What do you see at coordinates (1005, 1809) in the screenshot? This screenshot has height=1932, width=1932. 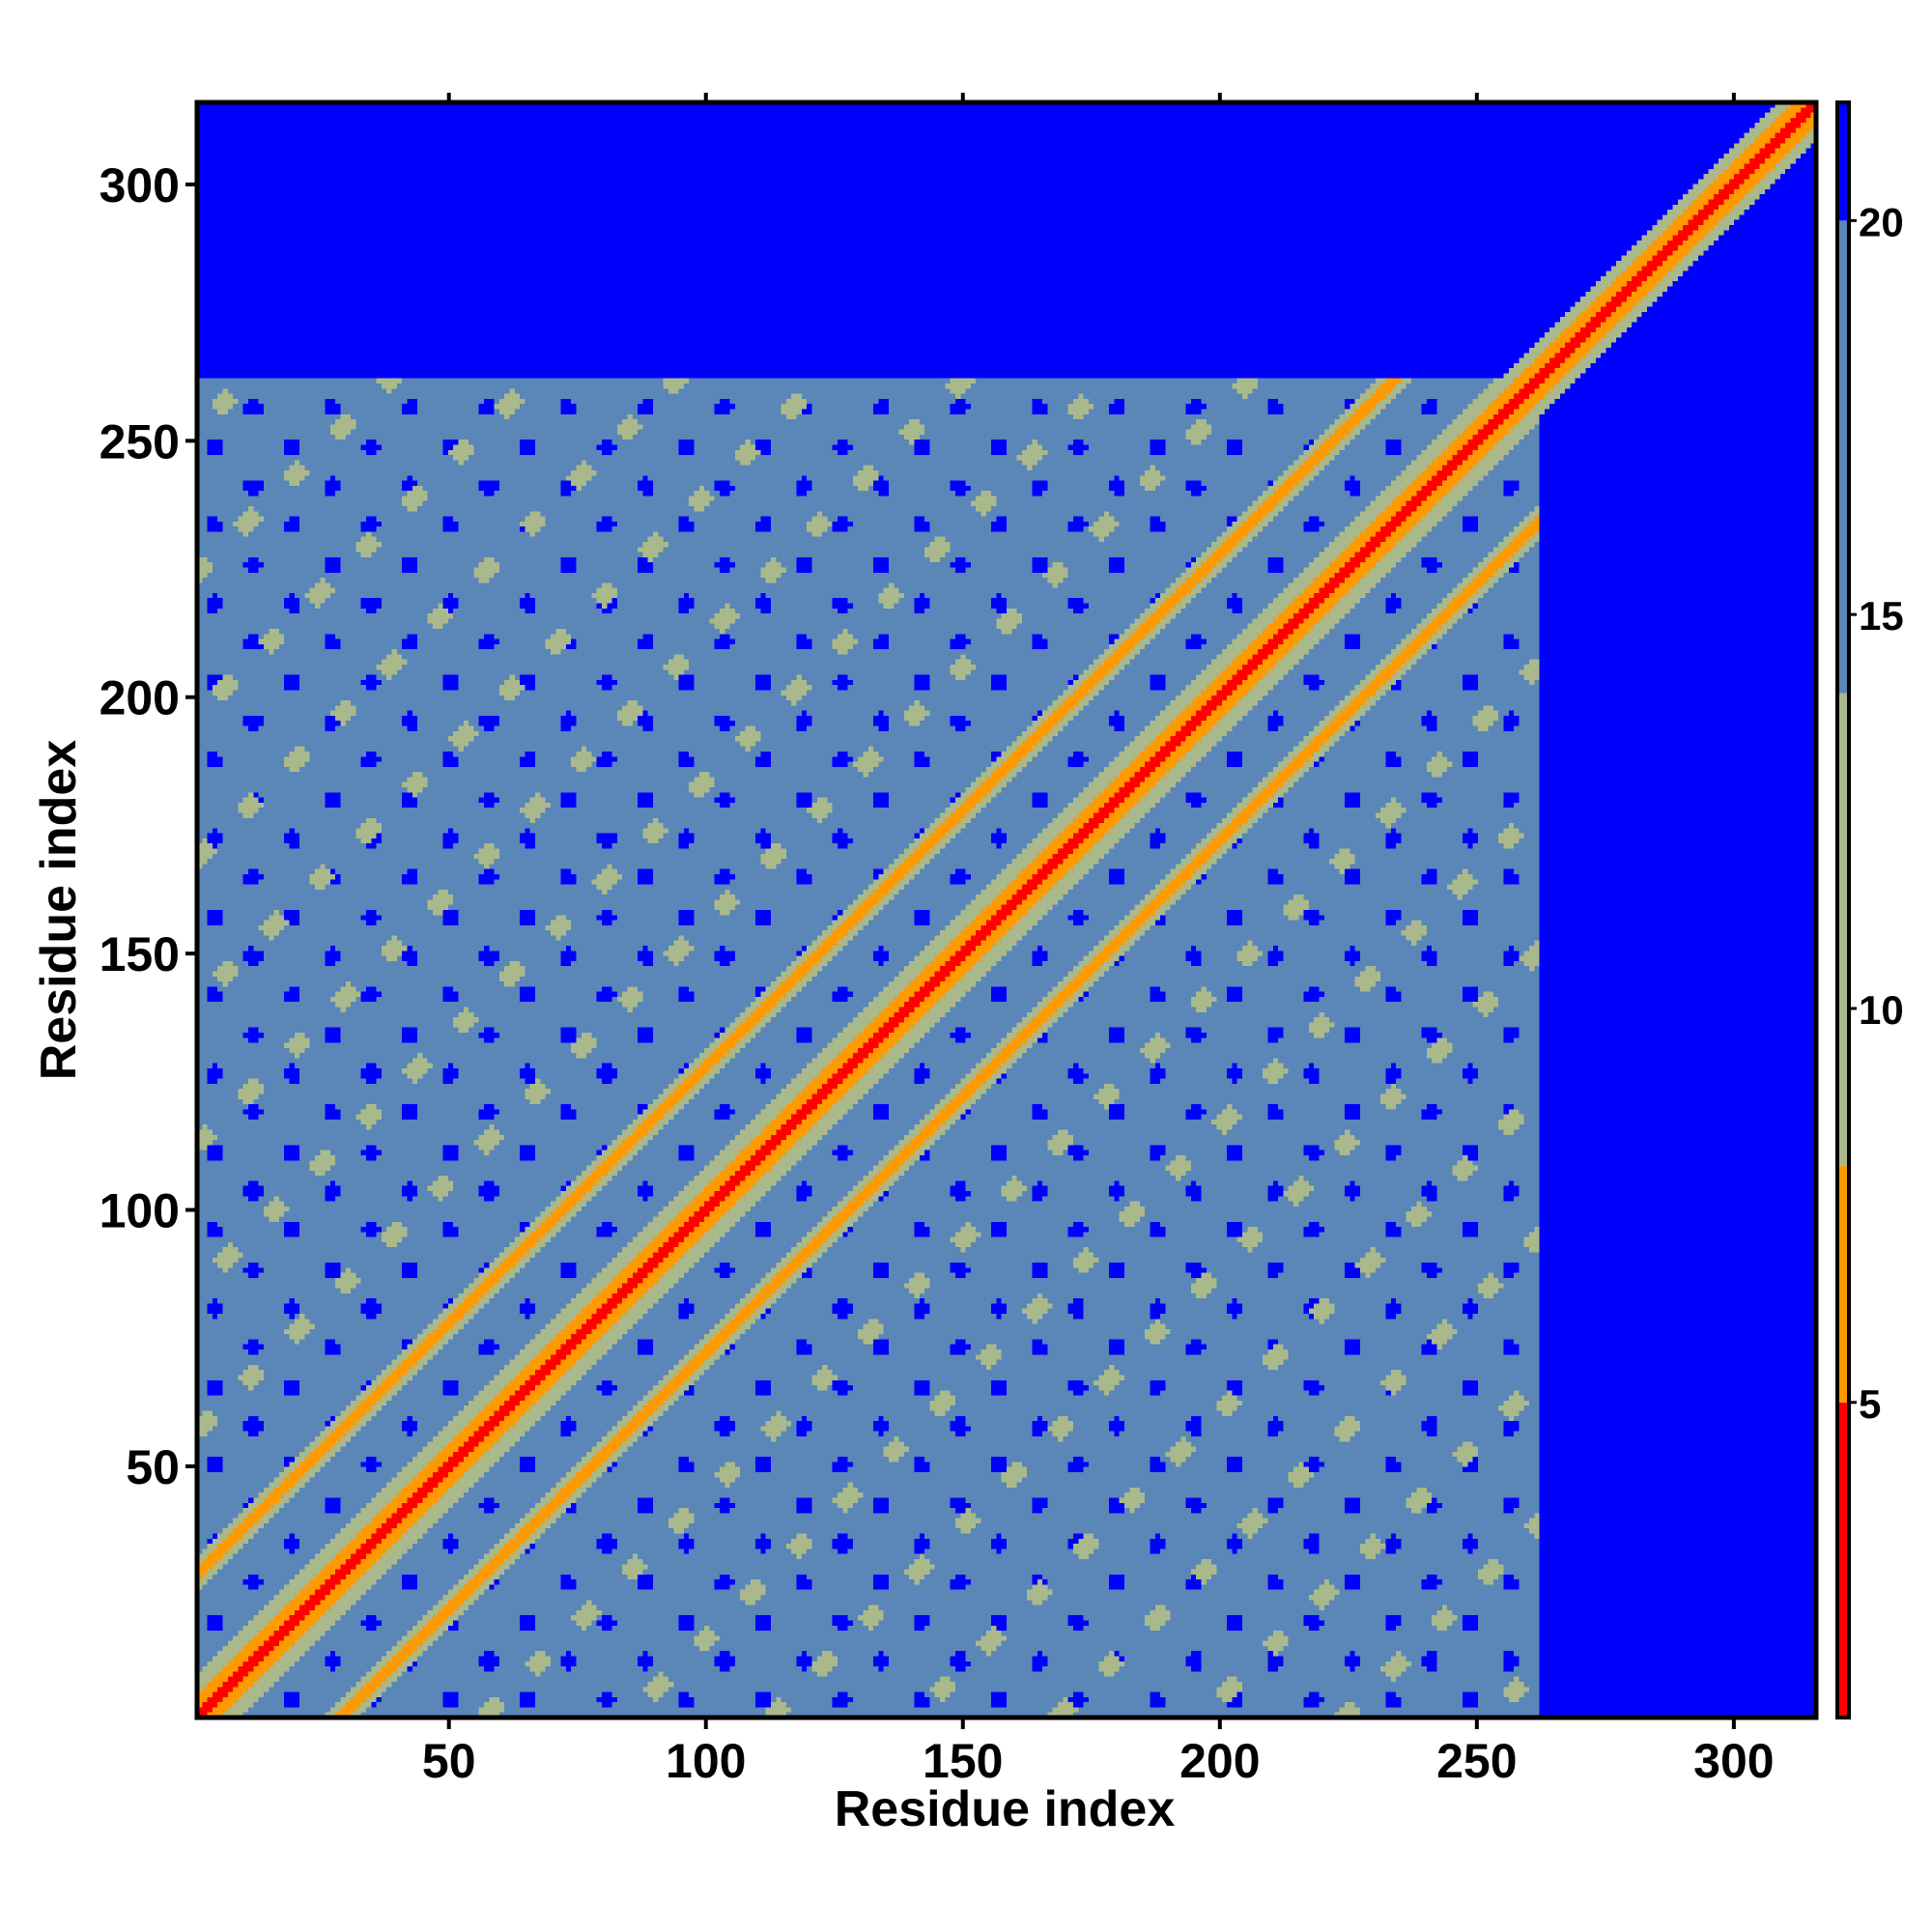 I see `x-axis-label: Residue index` at bounding box center [1005, 1809].